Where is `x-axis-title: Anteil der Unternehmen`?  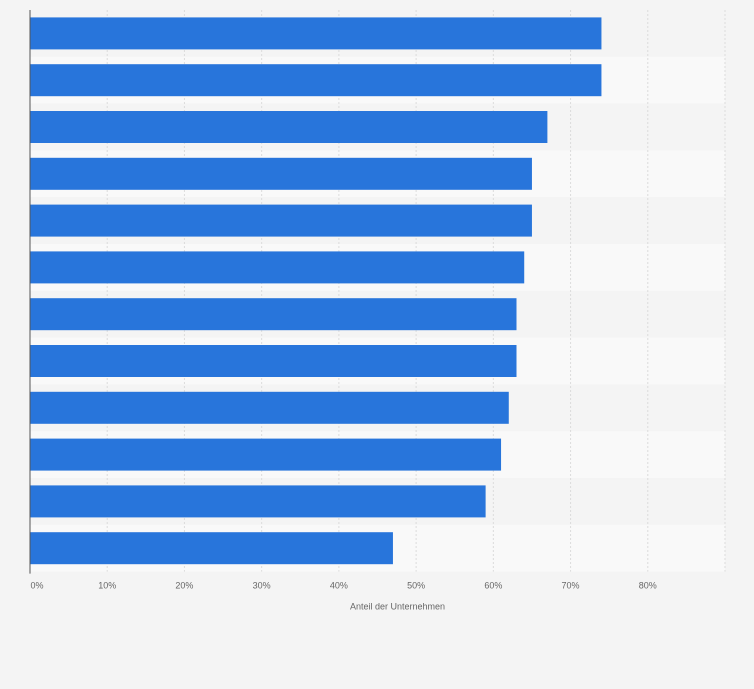
x-axis-title: Anteil der Unternehmen is located at coordinates (397, 607).